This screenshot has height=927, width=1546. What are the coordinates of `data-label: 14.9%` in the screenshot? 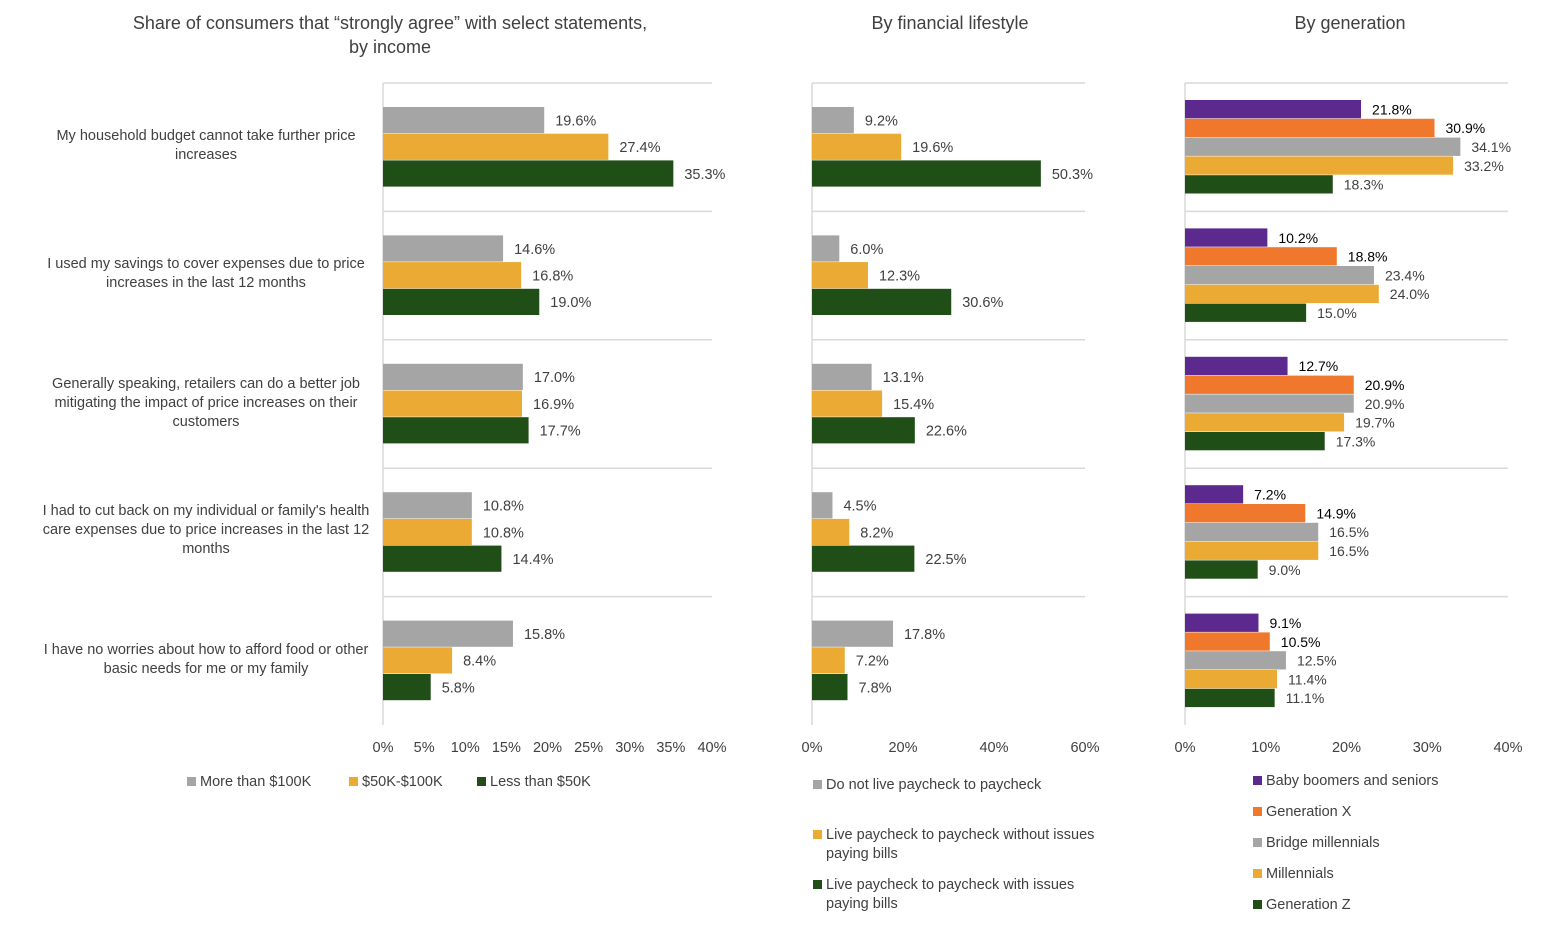 It's located at (1336, 513).